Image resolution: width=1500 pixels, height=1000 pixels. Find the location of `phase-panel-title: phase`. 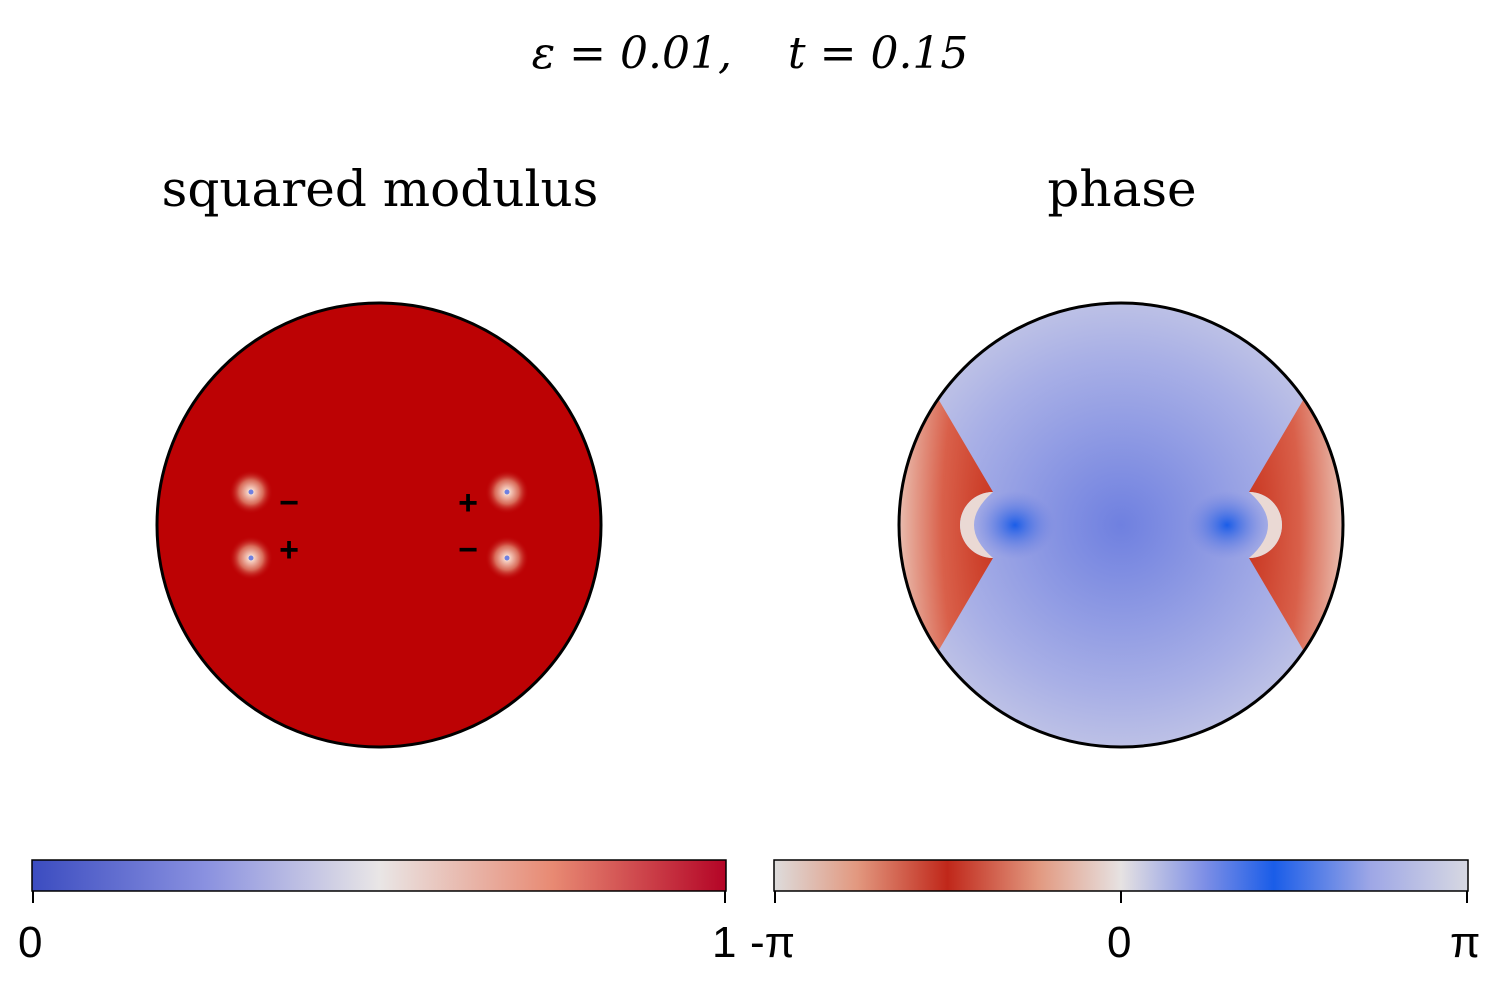

phase-panel-title: phase is located at coordinates (1122, 189).